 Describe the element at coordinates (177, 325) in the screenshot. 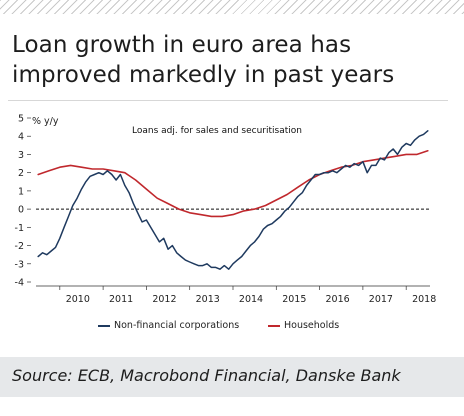

I see `legend-label-nfc: Non-financial corporations` at that location.